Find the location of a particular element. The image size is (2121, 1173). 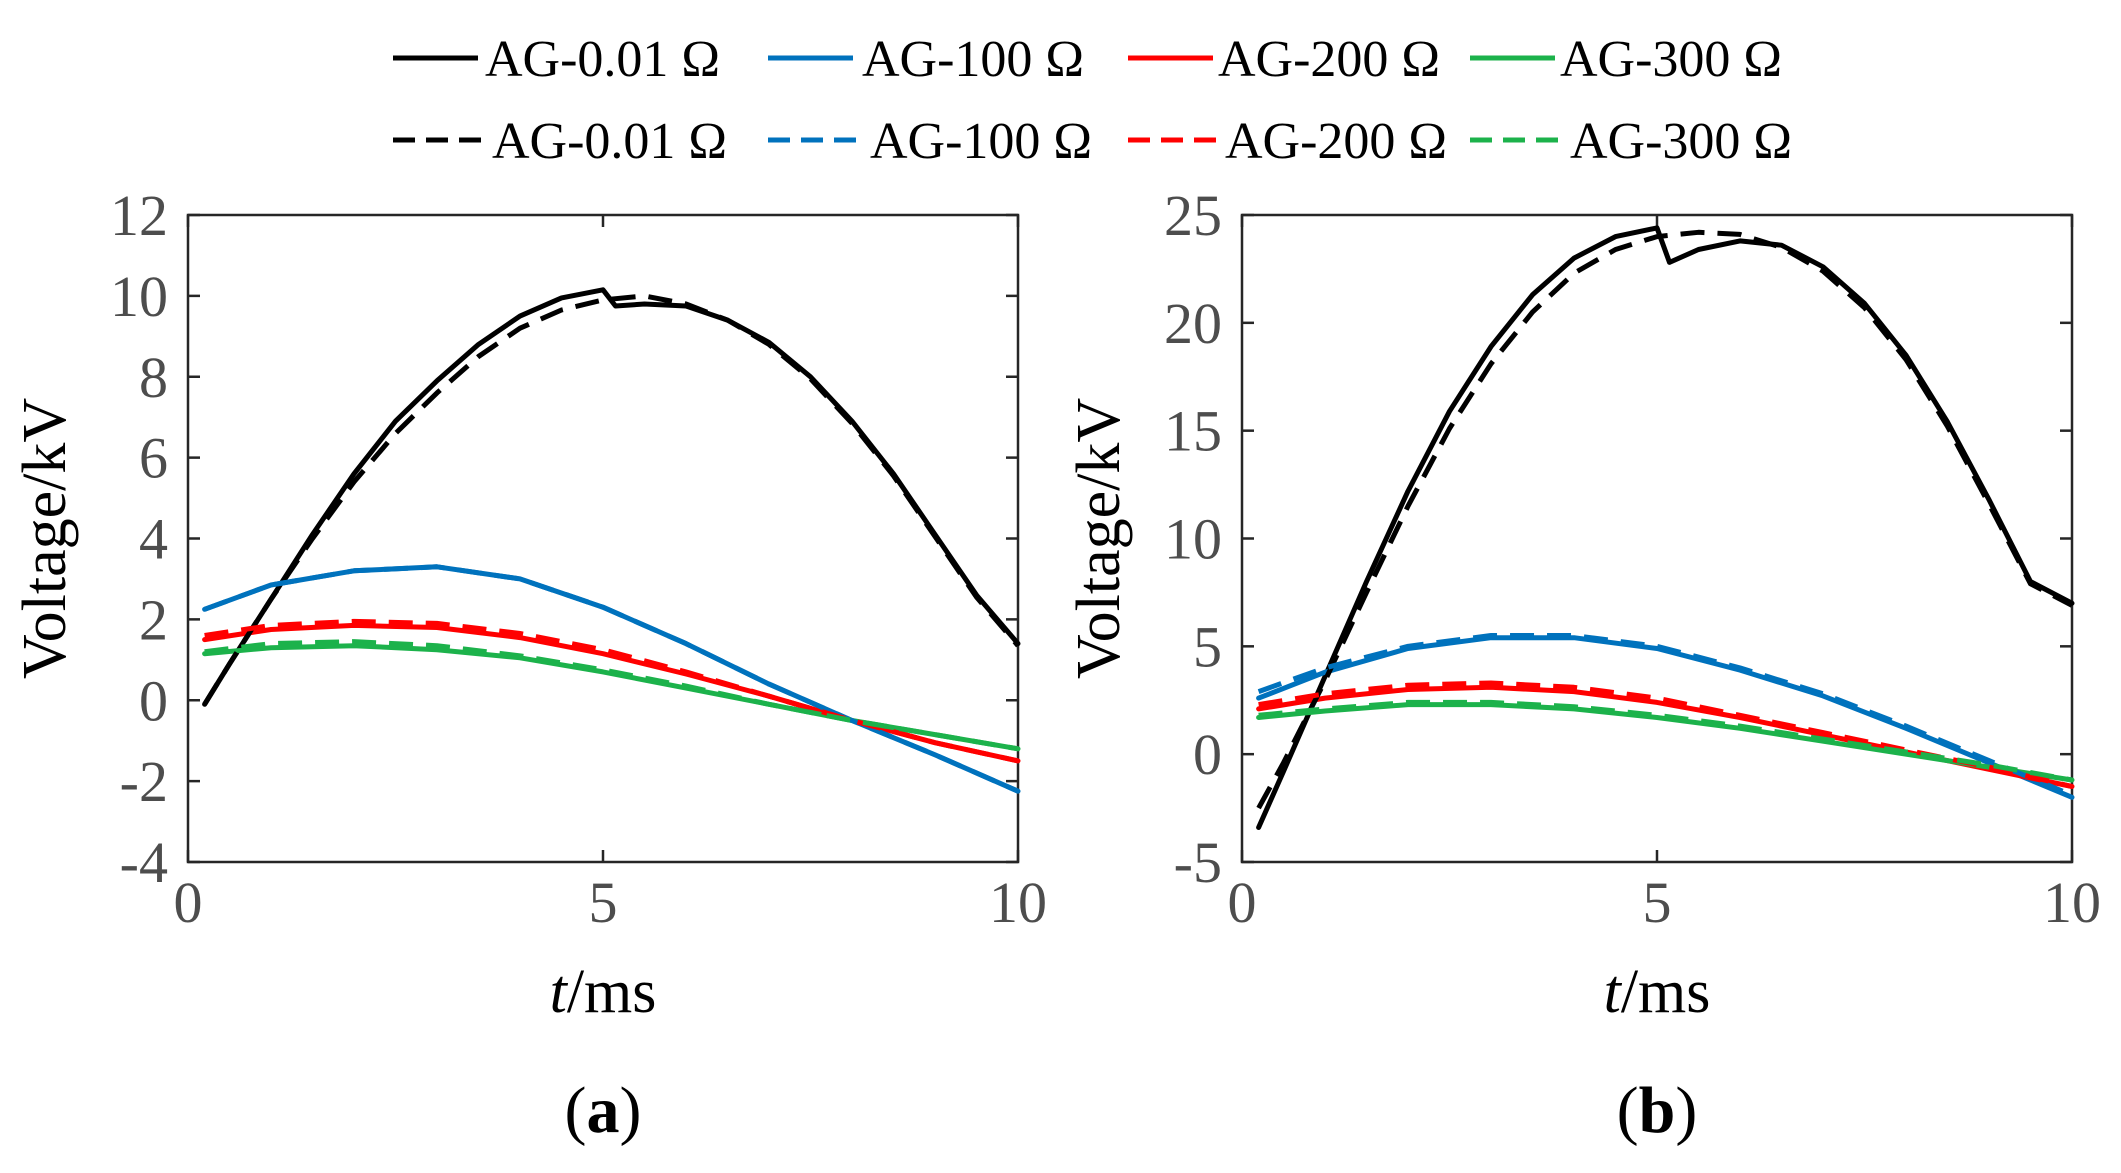

panel-label-letter: a is located at coordinates (603, 1110).